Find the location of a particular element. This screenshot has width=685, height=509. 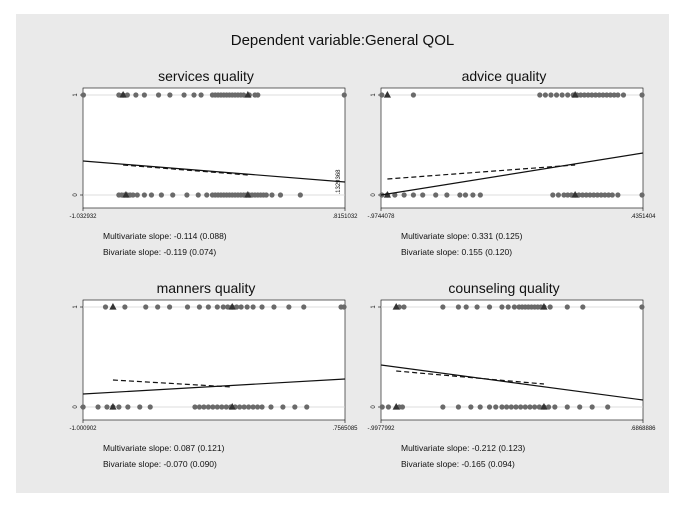

x-tick-label: .6868886 is located at coordinates (643, 429).